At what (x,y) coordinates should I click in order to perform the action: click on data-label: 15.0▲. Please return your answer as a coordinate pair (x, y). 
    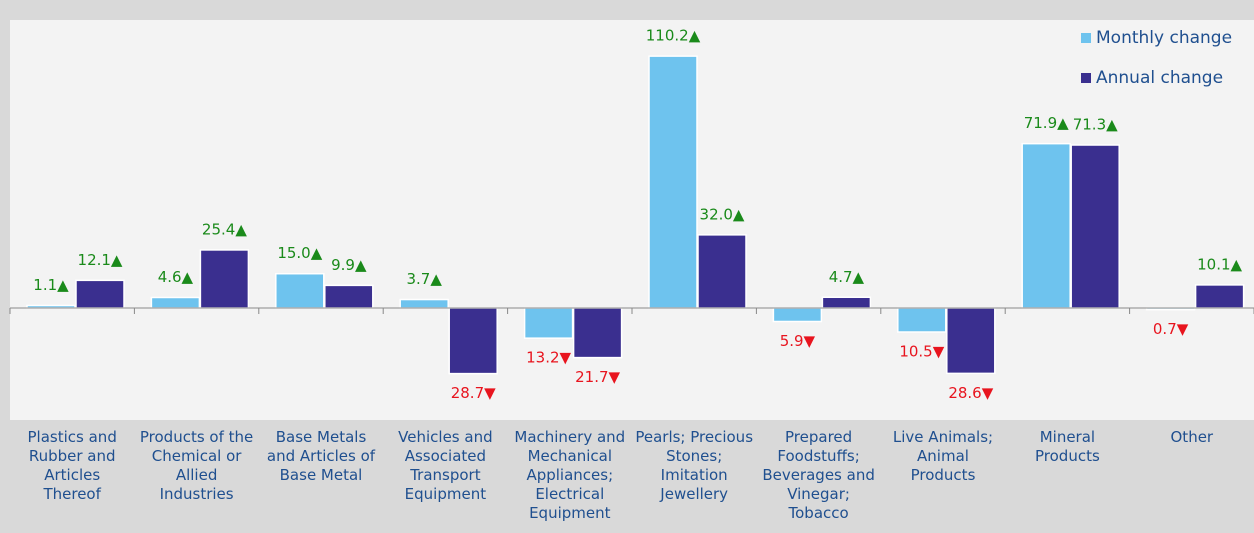
    Looking at the image, I should click on (299, 253).